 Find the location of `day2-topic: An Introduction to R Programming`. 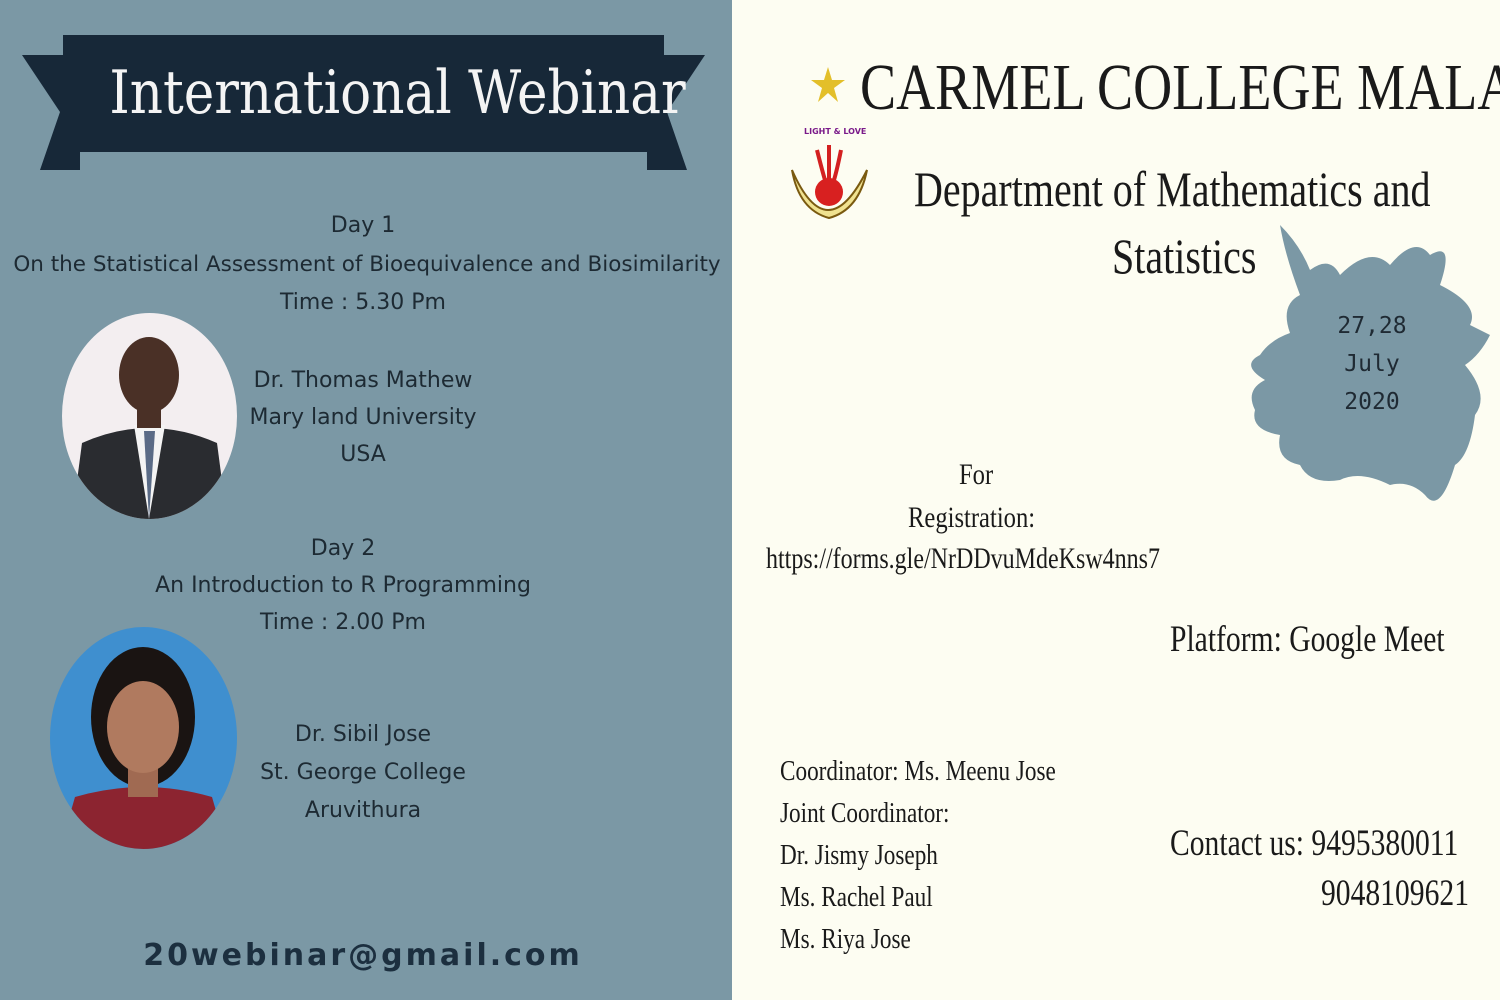

day2-topic: An Introduction to R Programming is located at coordinates (343, 585).